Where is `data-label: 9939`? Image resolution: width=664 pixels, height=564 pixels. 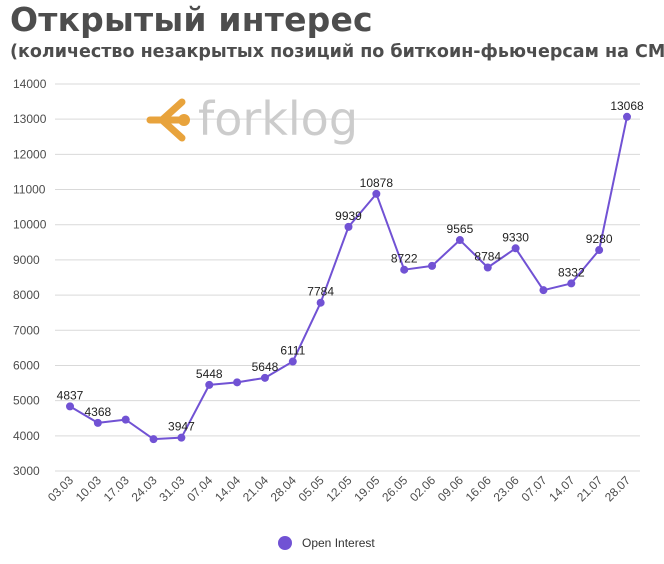
data-label: 9939 is located at coordinates (348, 216).